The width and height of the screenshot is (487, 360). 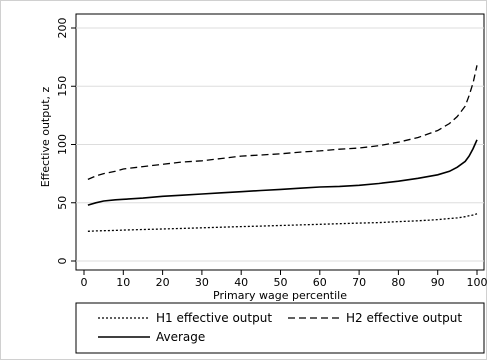 I want to click on x-tick-label-10: 100, so click(x=477, y=282).